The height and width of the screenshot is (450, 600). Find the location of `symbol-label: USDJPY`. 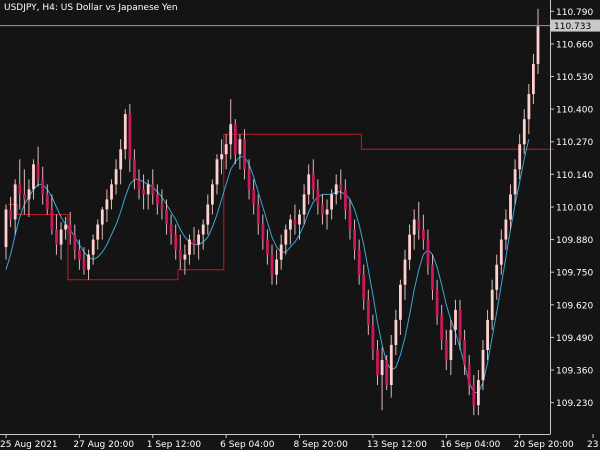

symbol-label: USDJPY is located at coordinates (20, 8).